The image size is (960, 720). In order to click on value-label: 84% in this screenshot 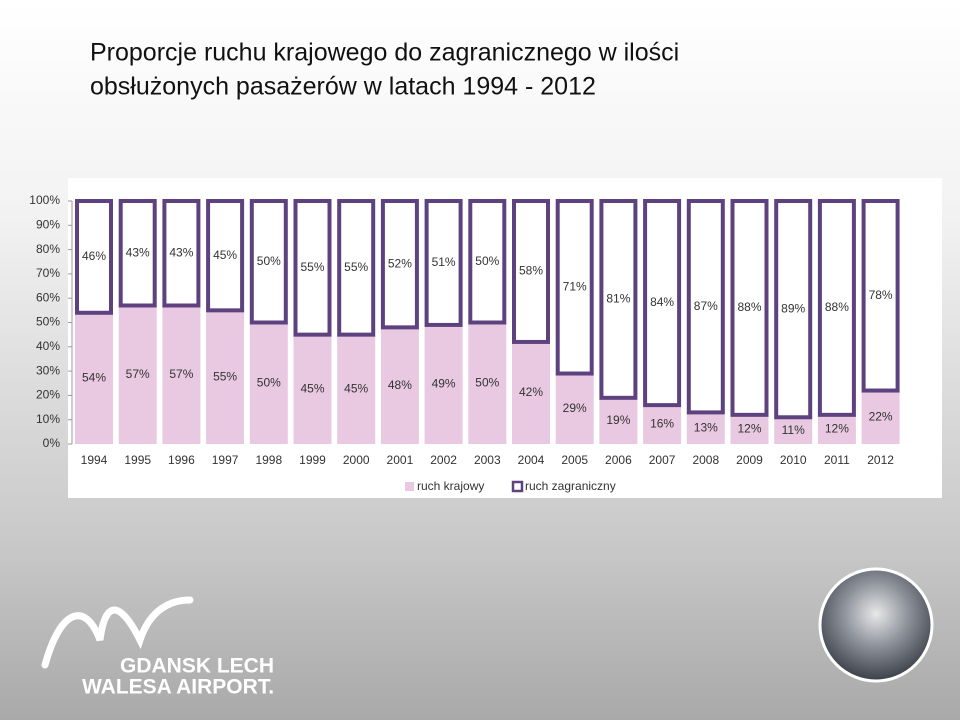, I will do `click(662, 302)`.